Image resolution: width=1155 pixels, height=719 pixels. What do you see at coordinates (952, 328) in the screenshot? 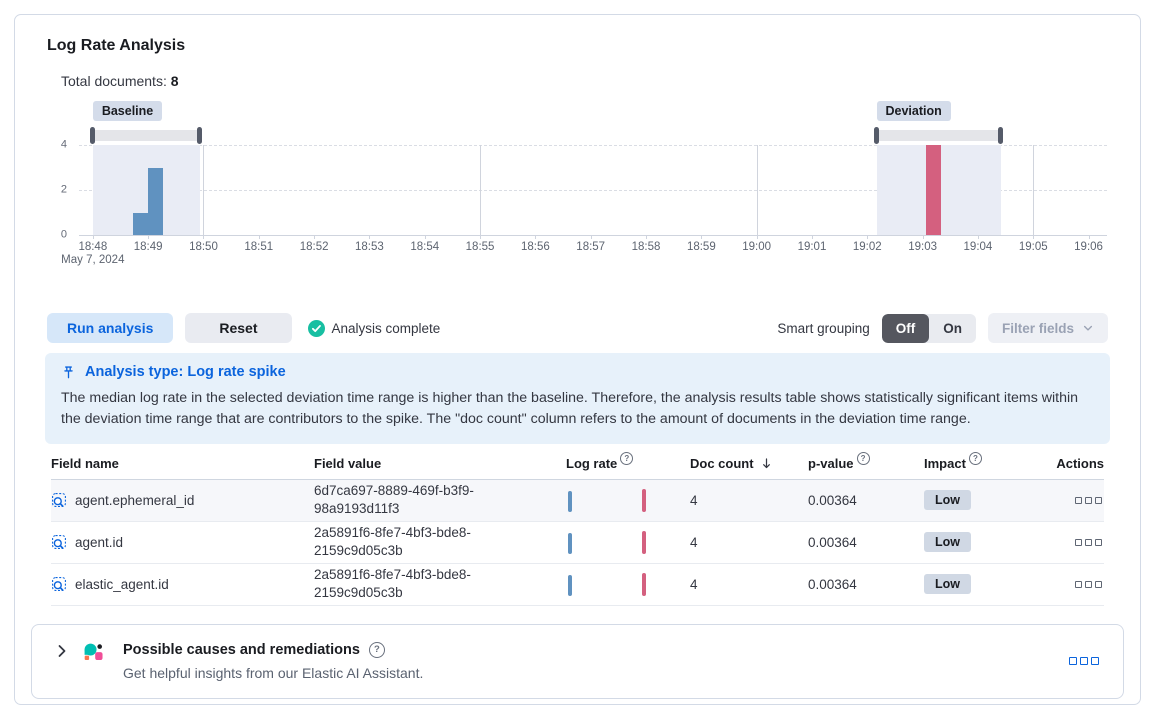
I see `smart-grouping-on-button: On` at bounding box center [952, 328].